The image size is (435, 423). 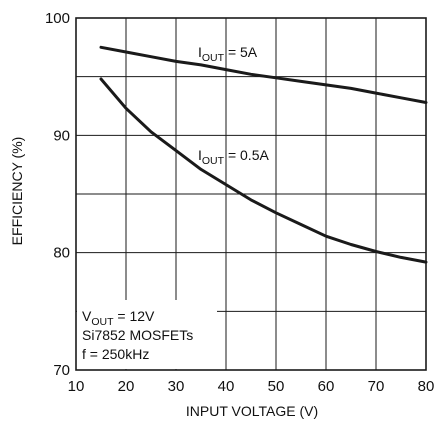 I want to click on x-tick-40: 40, so click(x=226, y=386).